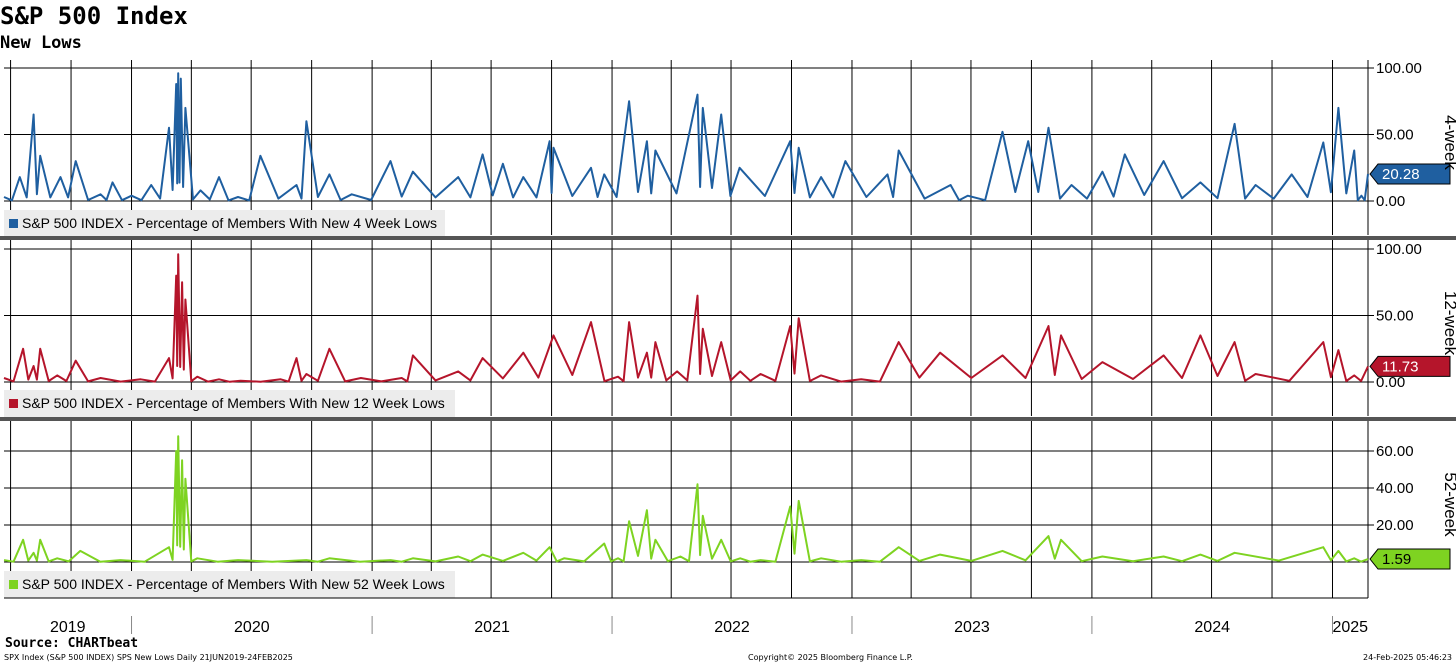 The width and height of the screenshot is (1456, 665). What do you see at coordinates (732, 627) in the screenshot?
I see `x-tick-label: 2022` at bounding box center [732, 627].